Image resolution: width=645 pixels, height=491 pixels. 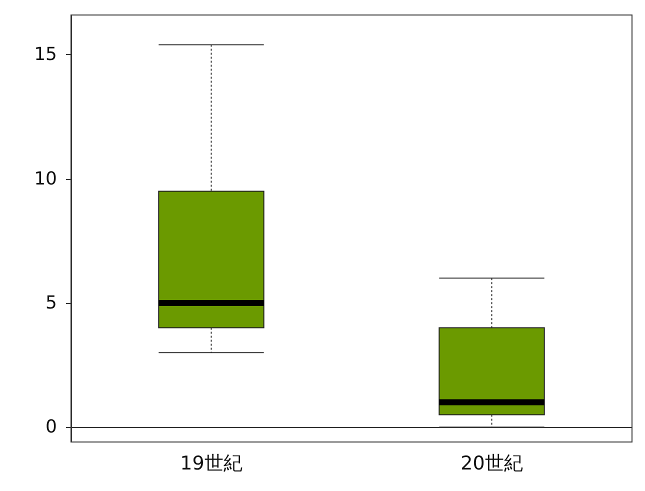 I want to click on y-tick-label: 15, so click(x=45, y=55).